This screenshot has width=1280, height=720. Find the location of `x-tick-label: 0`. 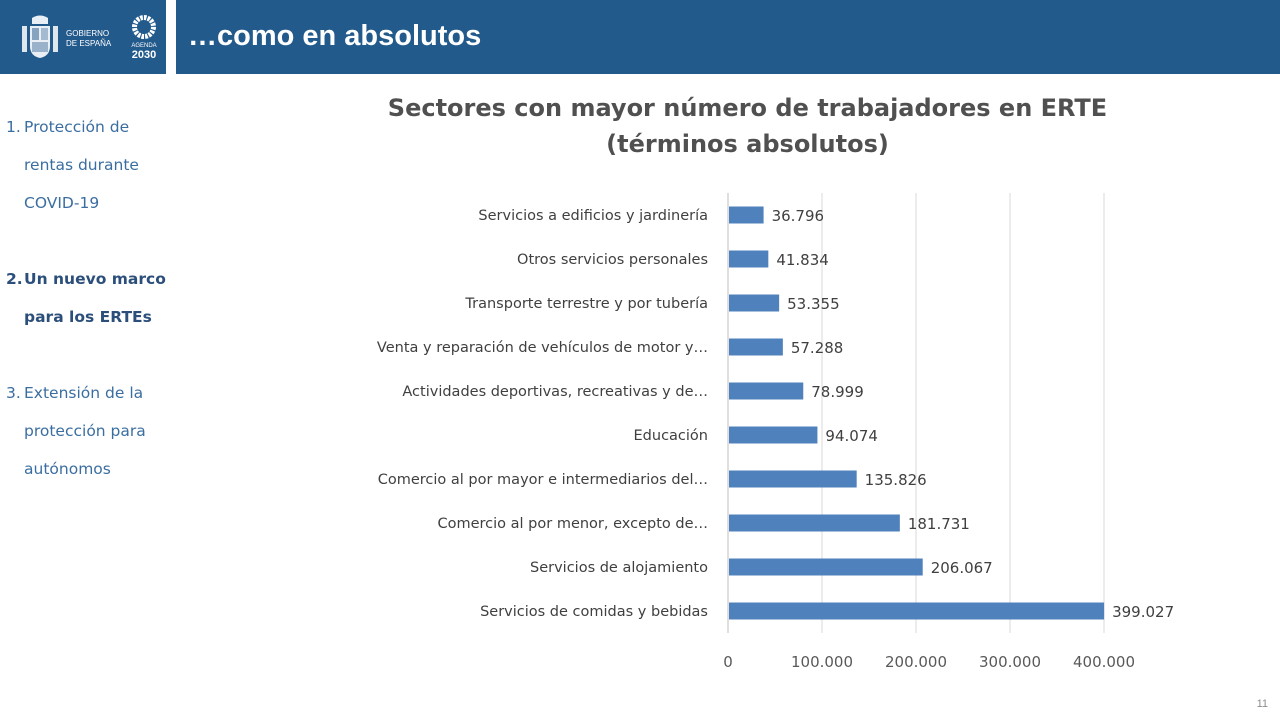

x-tick-label: 0 is located at coordinates (728, 662).